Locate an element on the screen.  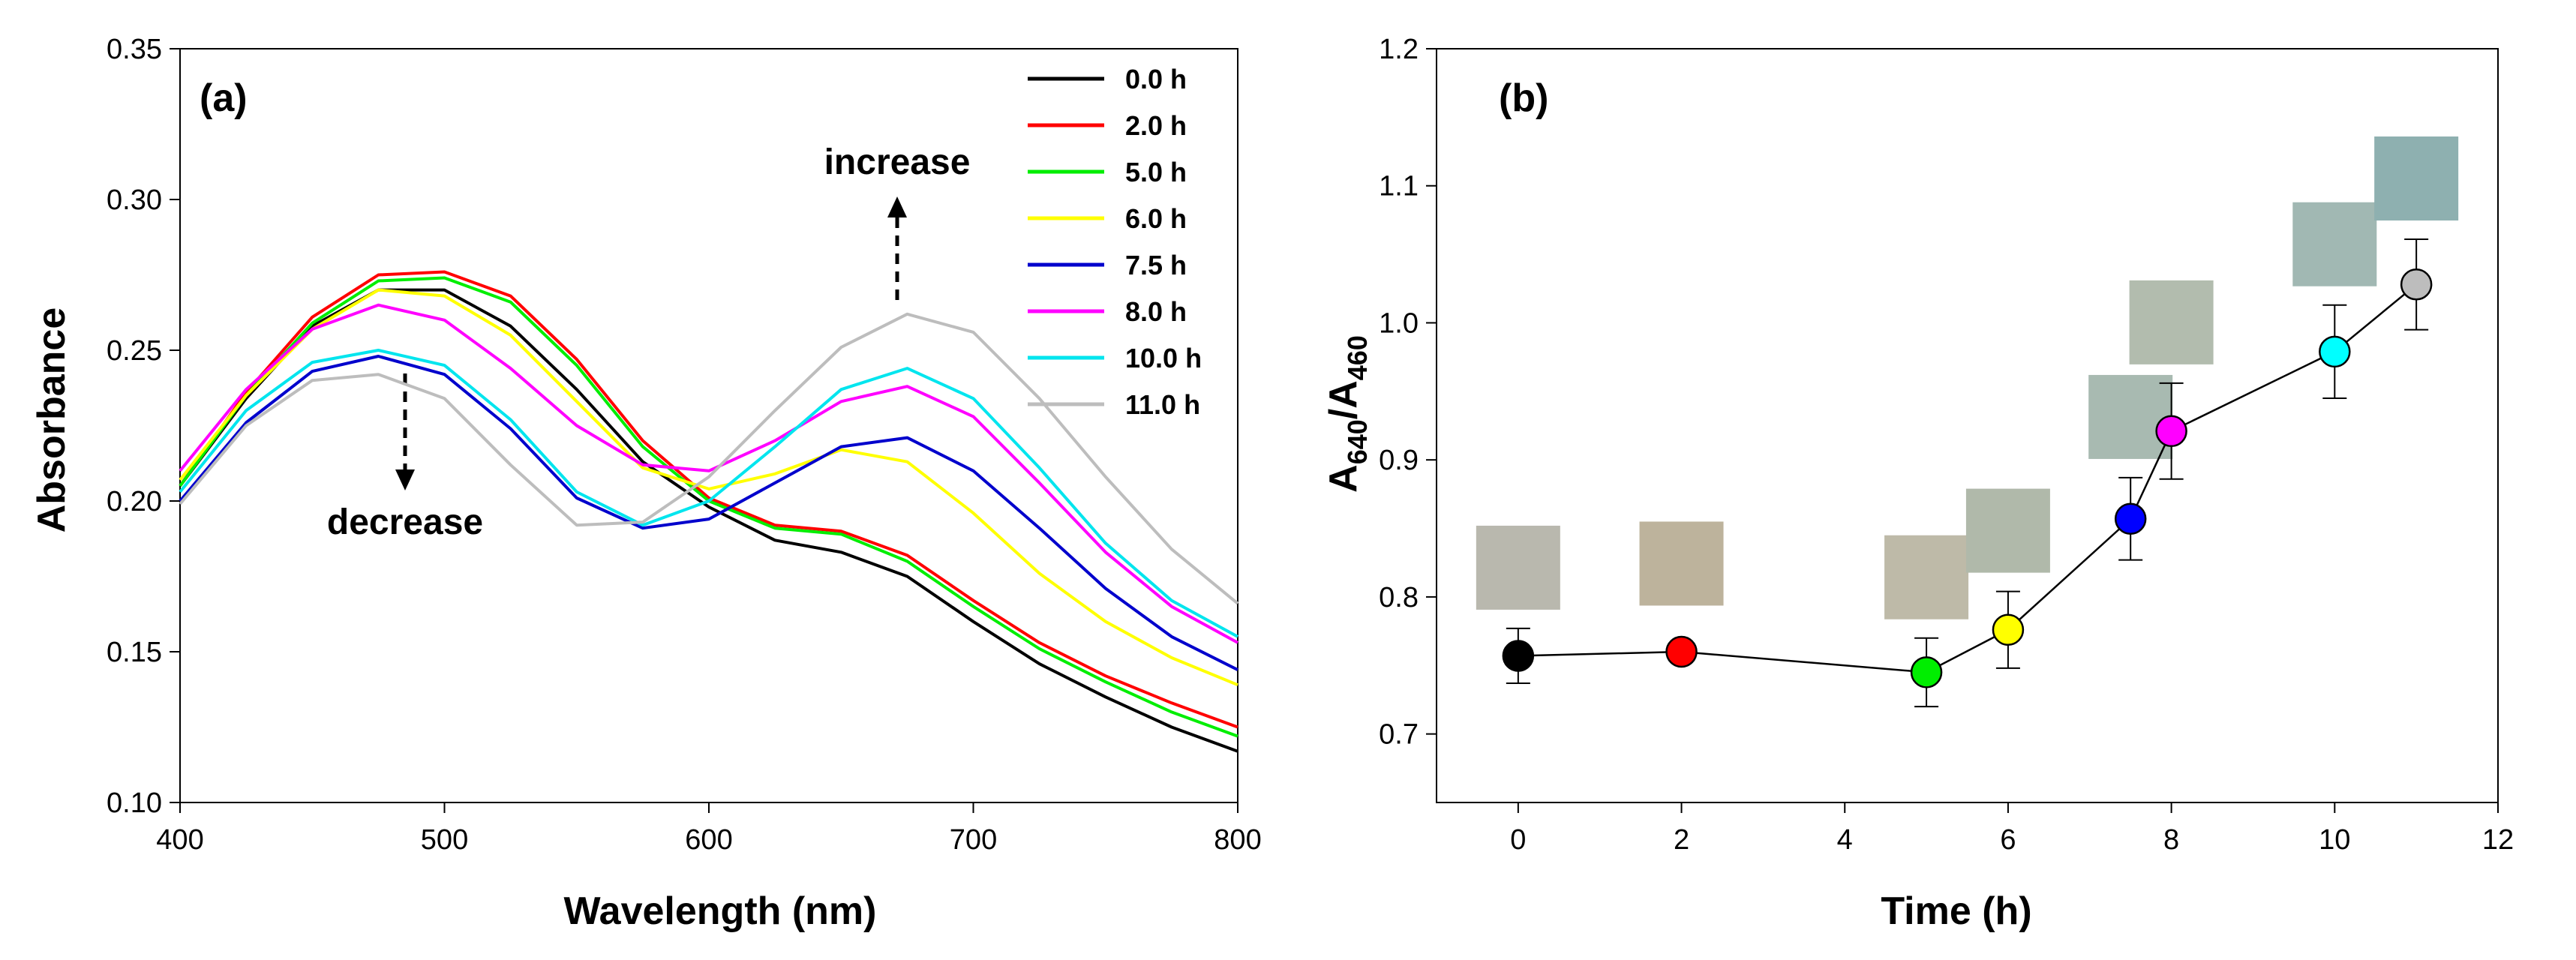
panel-b-y-tick-label: 1.2 is located at coordinates (1399, 49).